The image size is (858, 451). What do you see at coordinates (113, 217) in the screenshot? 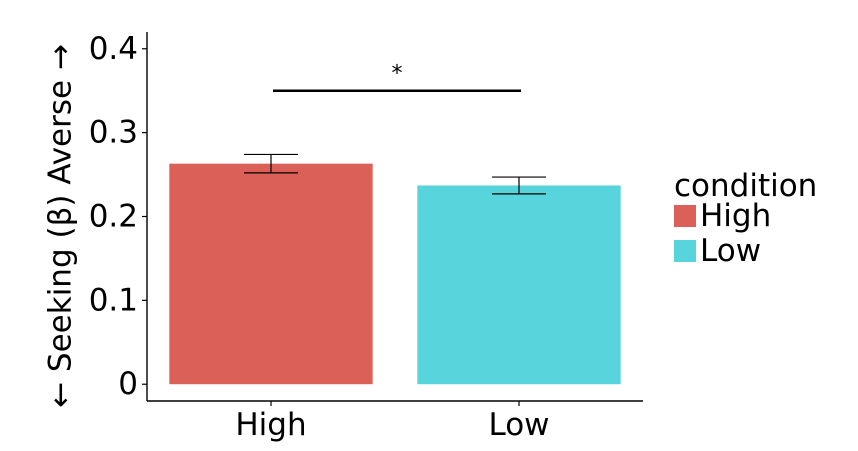
I see `y-tick-label: 0.2` at bounding box center [113, 217].